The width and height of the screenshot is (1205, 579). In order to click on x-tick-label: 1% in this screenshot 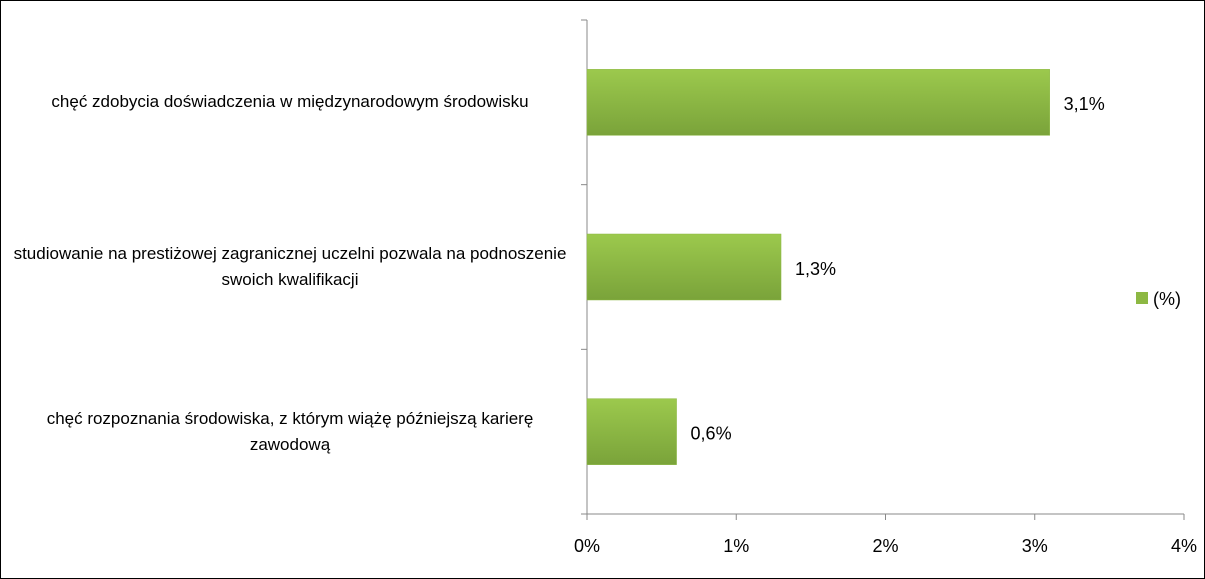, I will do `click(736, 546)`.